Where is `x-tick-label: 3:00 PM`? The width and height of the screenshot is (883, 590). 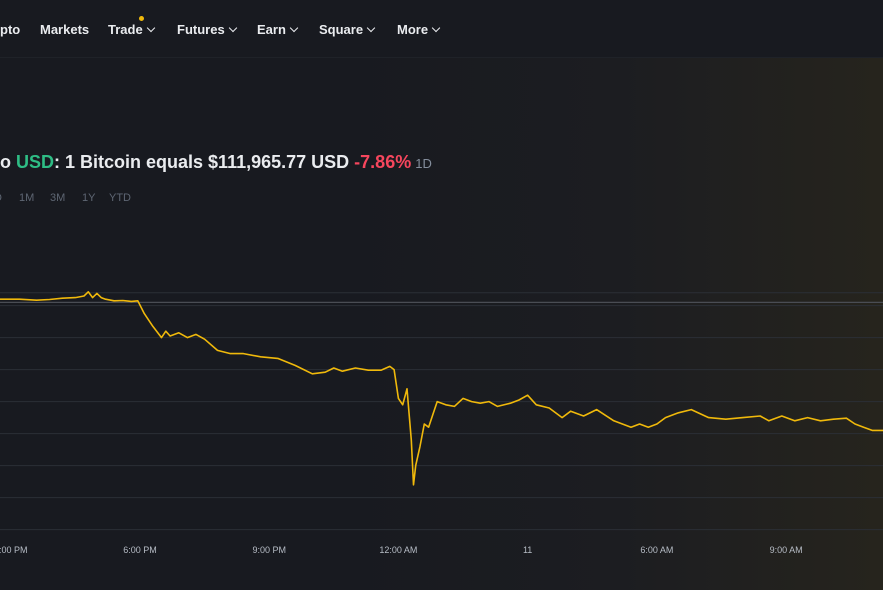 x-tick-label: 3:00 PM is located at coordinates (14, 550).